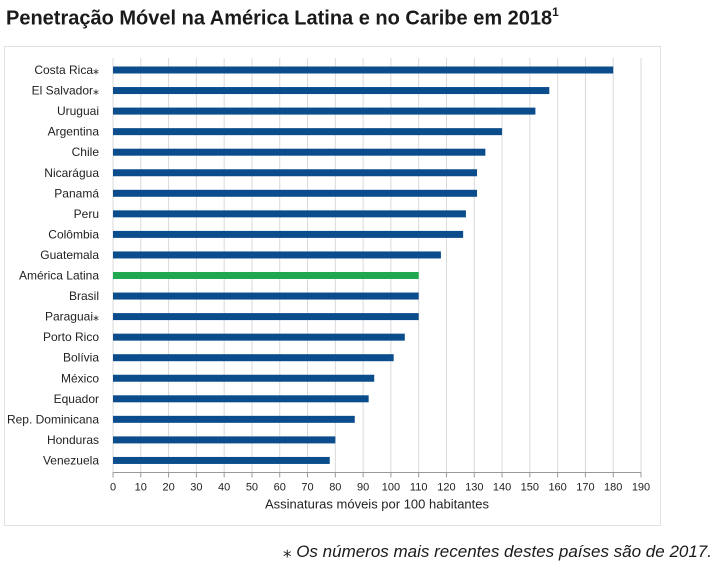  I want to click on category-label: Uruguai, so click(78, 111).